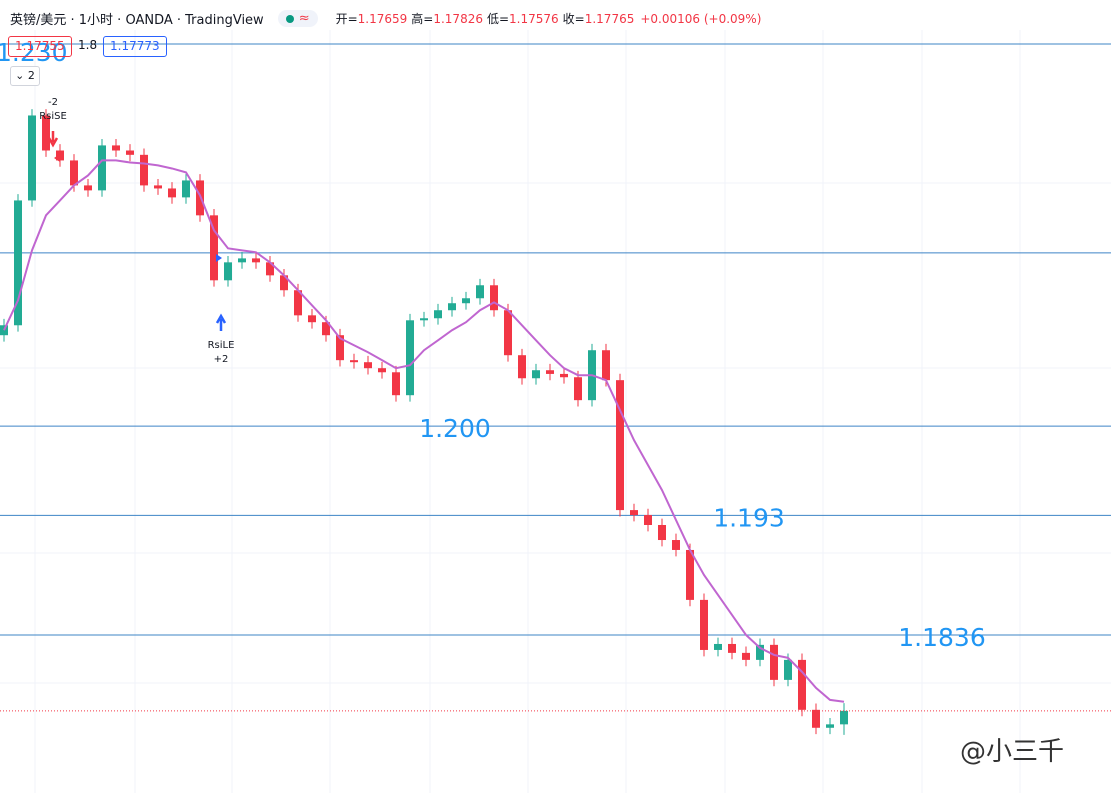 Image resolution: width=1111 pixels, height=793 pixels. Describe the element at coordinates (941, 637) in the screenshot. I see `level-label: 1.1836` at that location.